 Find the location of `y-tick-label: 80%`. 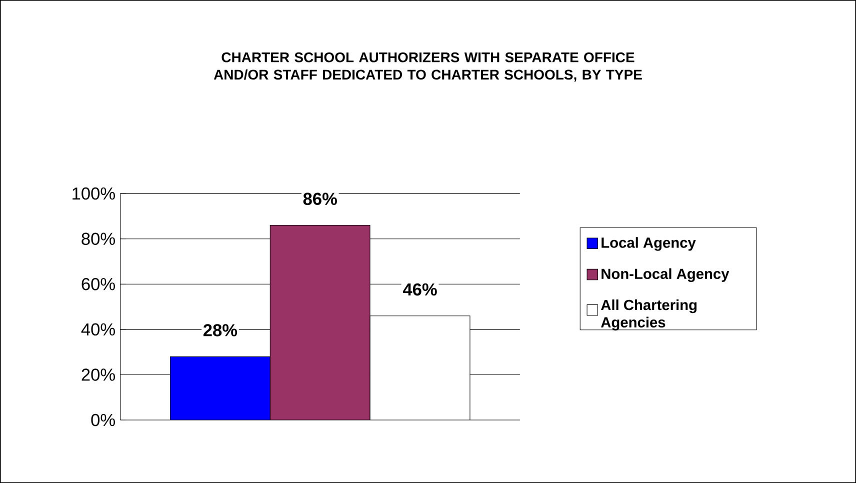

y-tick-label: 80% is located at coordinates (98, 238).